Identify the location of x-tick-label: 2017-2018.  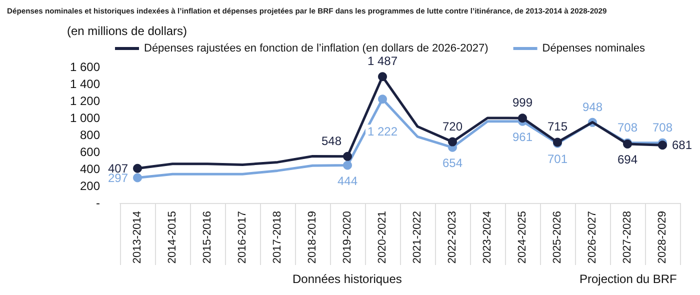
(278, 237).